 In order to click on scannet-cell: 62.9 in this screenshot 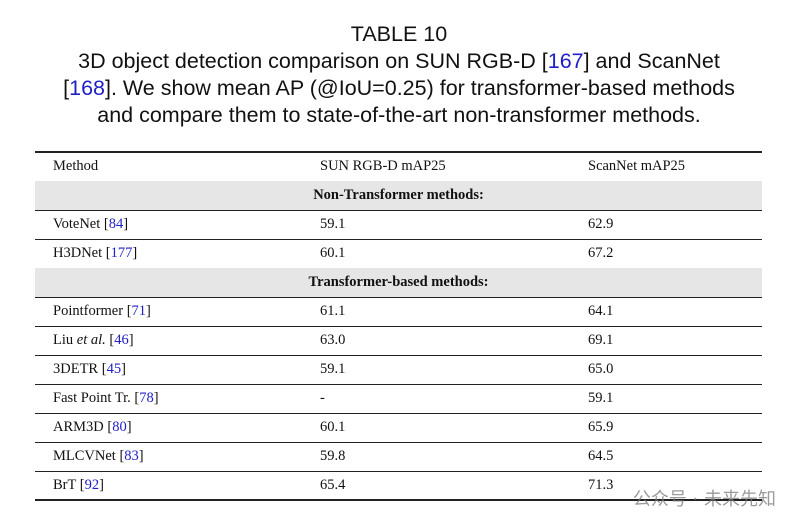, I will do `click(601, 224)`.